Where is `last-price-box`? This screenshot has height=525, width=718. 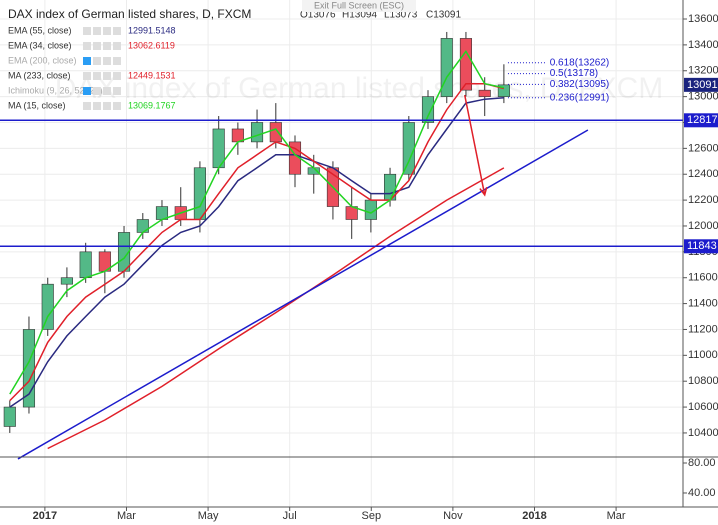
last-price-box is located at coordinates (701, 84).